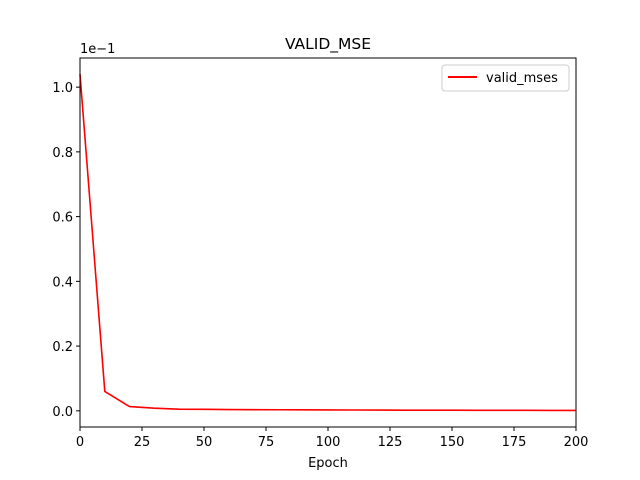  I want to click on x-axis-label: Epoch, so click(328, 463).